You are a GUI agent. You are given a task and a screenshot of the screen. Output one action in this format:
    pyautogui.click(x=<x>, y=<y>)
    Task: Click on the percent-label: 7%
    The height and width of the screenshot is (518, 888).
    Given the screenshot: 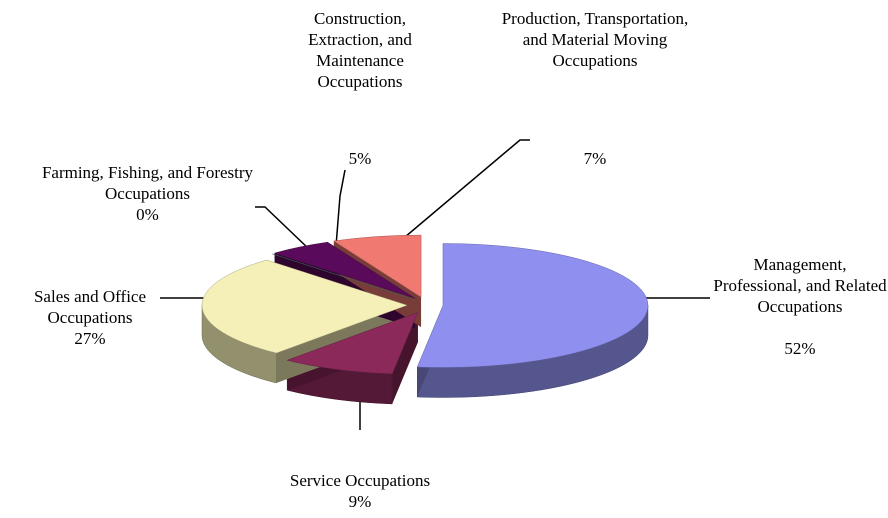 What is the action you would take?
    pyautogui.click(x=595, y=158)
    